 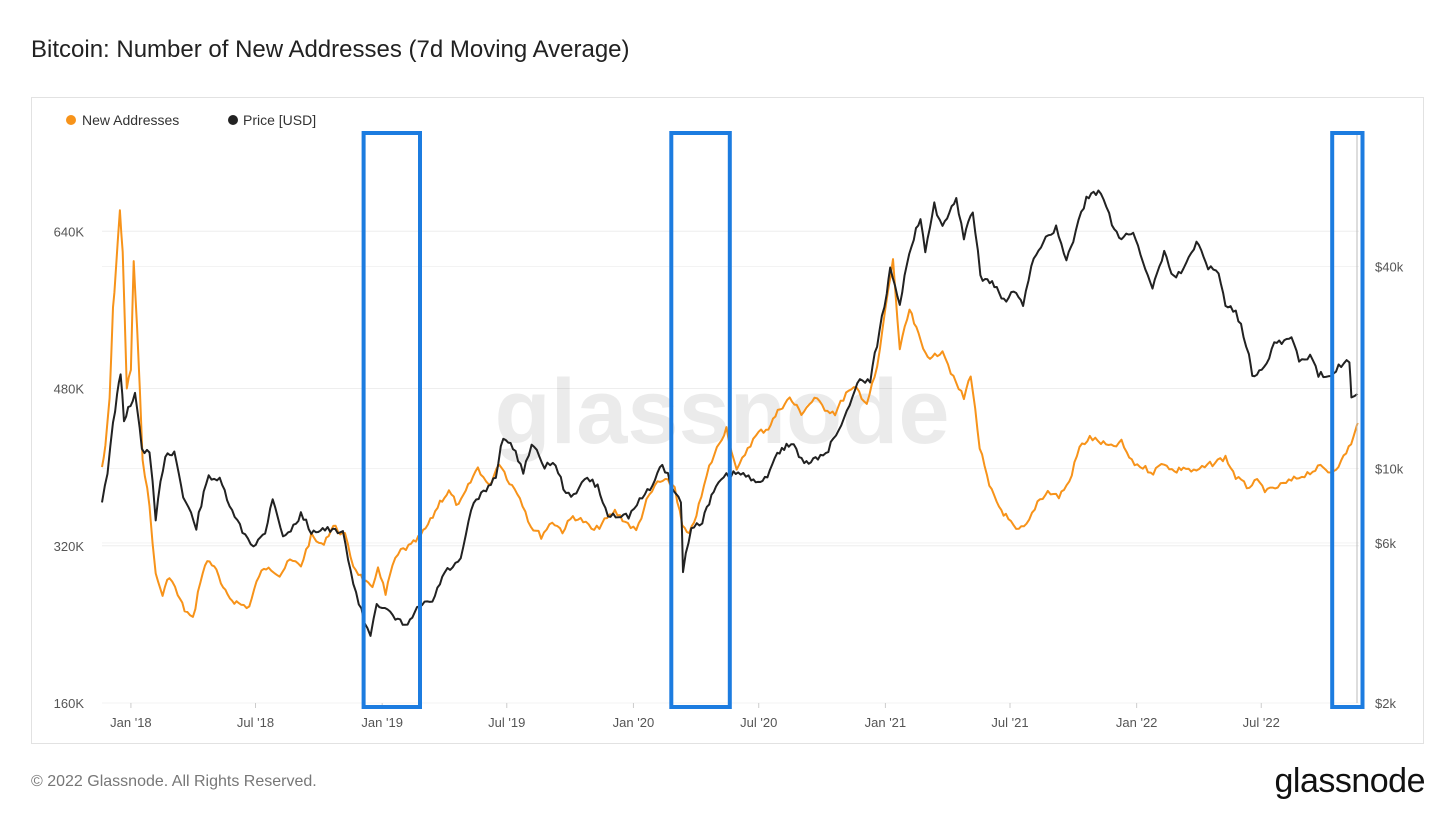 I want to click on left-tick-label: 640K, so click(x=69, y=231).